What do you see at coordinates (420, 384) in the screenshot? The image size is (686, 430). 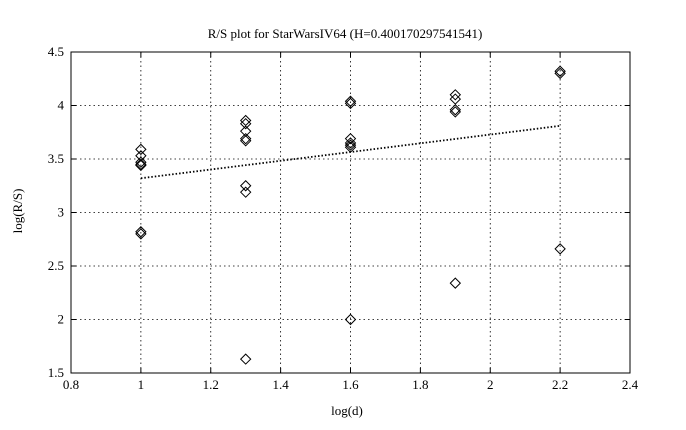 I see `x-tick-label: 1.8` at bounding box center [420, 384].